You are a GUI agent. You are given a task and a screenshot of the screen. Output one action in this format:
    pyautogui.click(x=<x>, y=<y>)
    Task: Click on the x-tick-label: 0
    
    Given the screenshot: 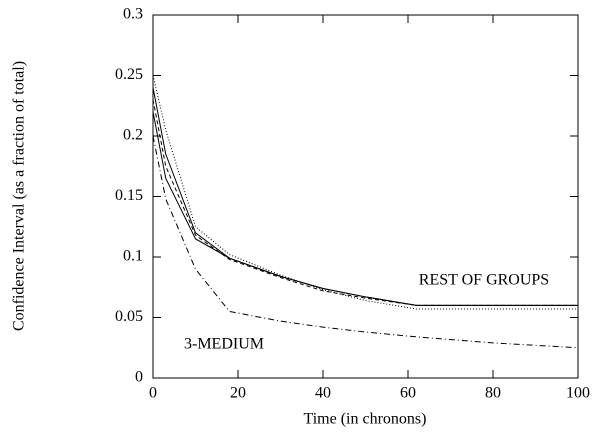 What is the action you would take?
    pyautogui.click(x=153, y=393)
    